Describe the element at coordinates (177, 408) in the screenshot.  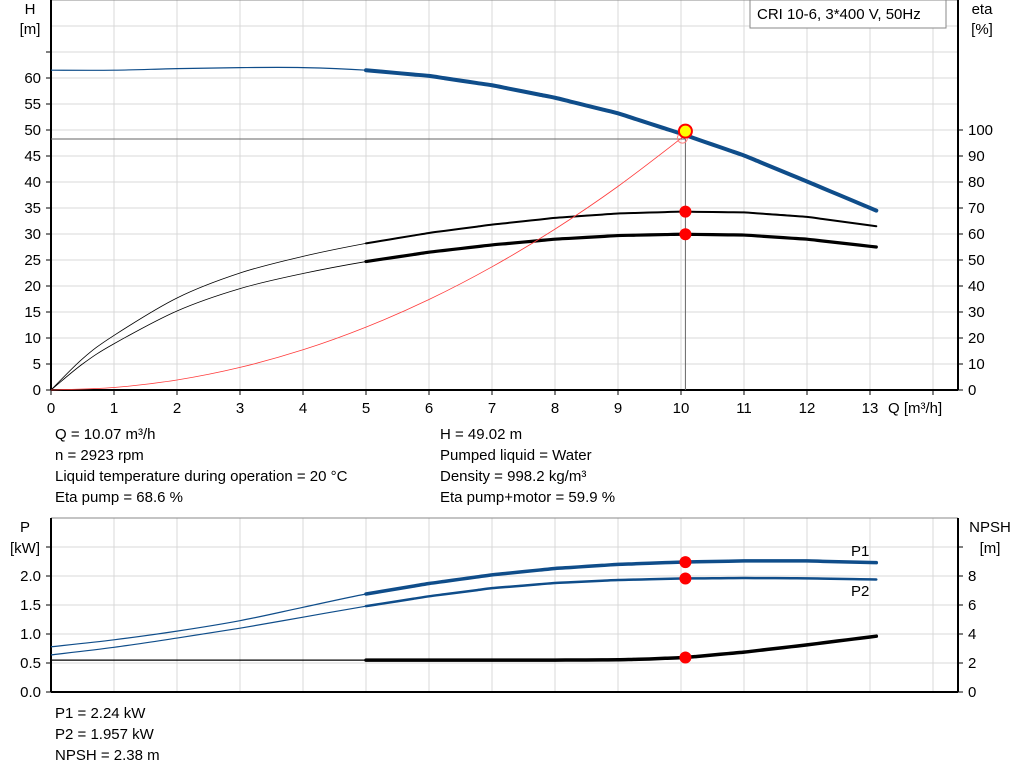
I see `x-tick-label: 2` at that location.